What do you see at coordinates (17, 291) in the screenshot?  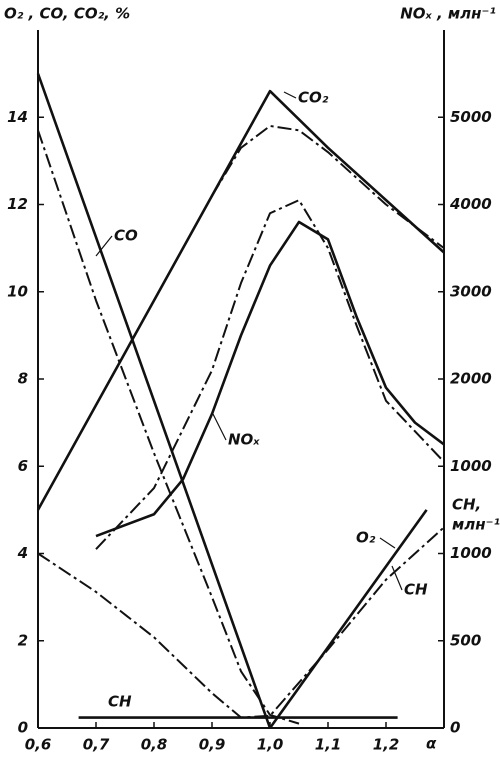 I see `y-tick-label: 10` at bounding box center [17, 291].